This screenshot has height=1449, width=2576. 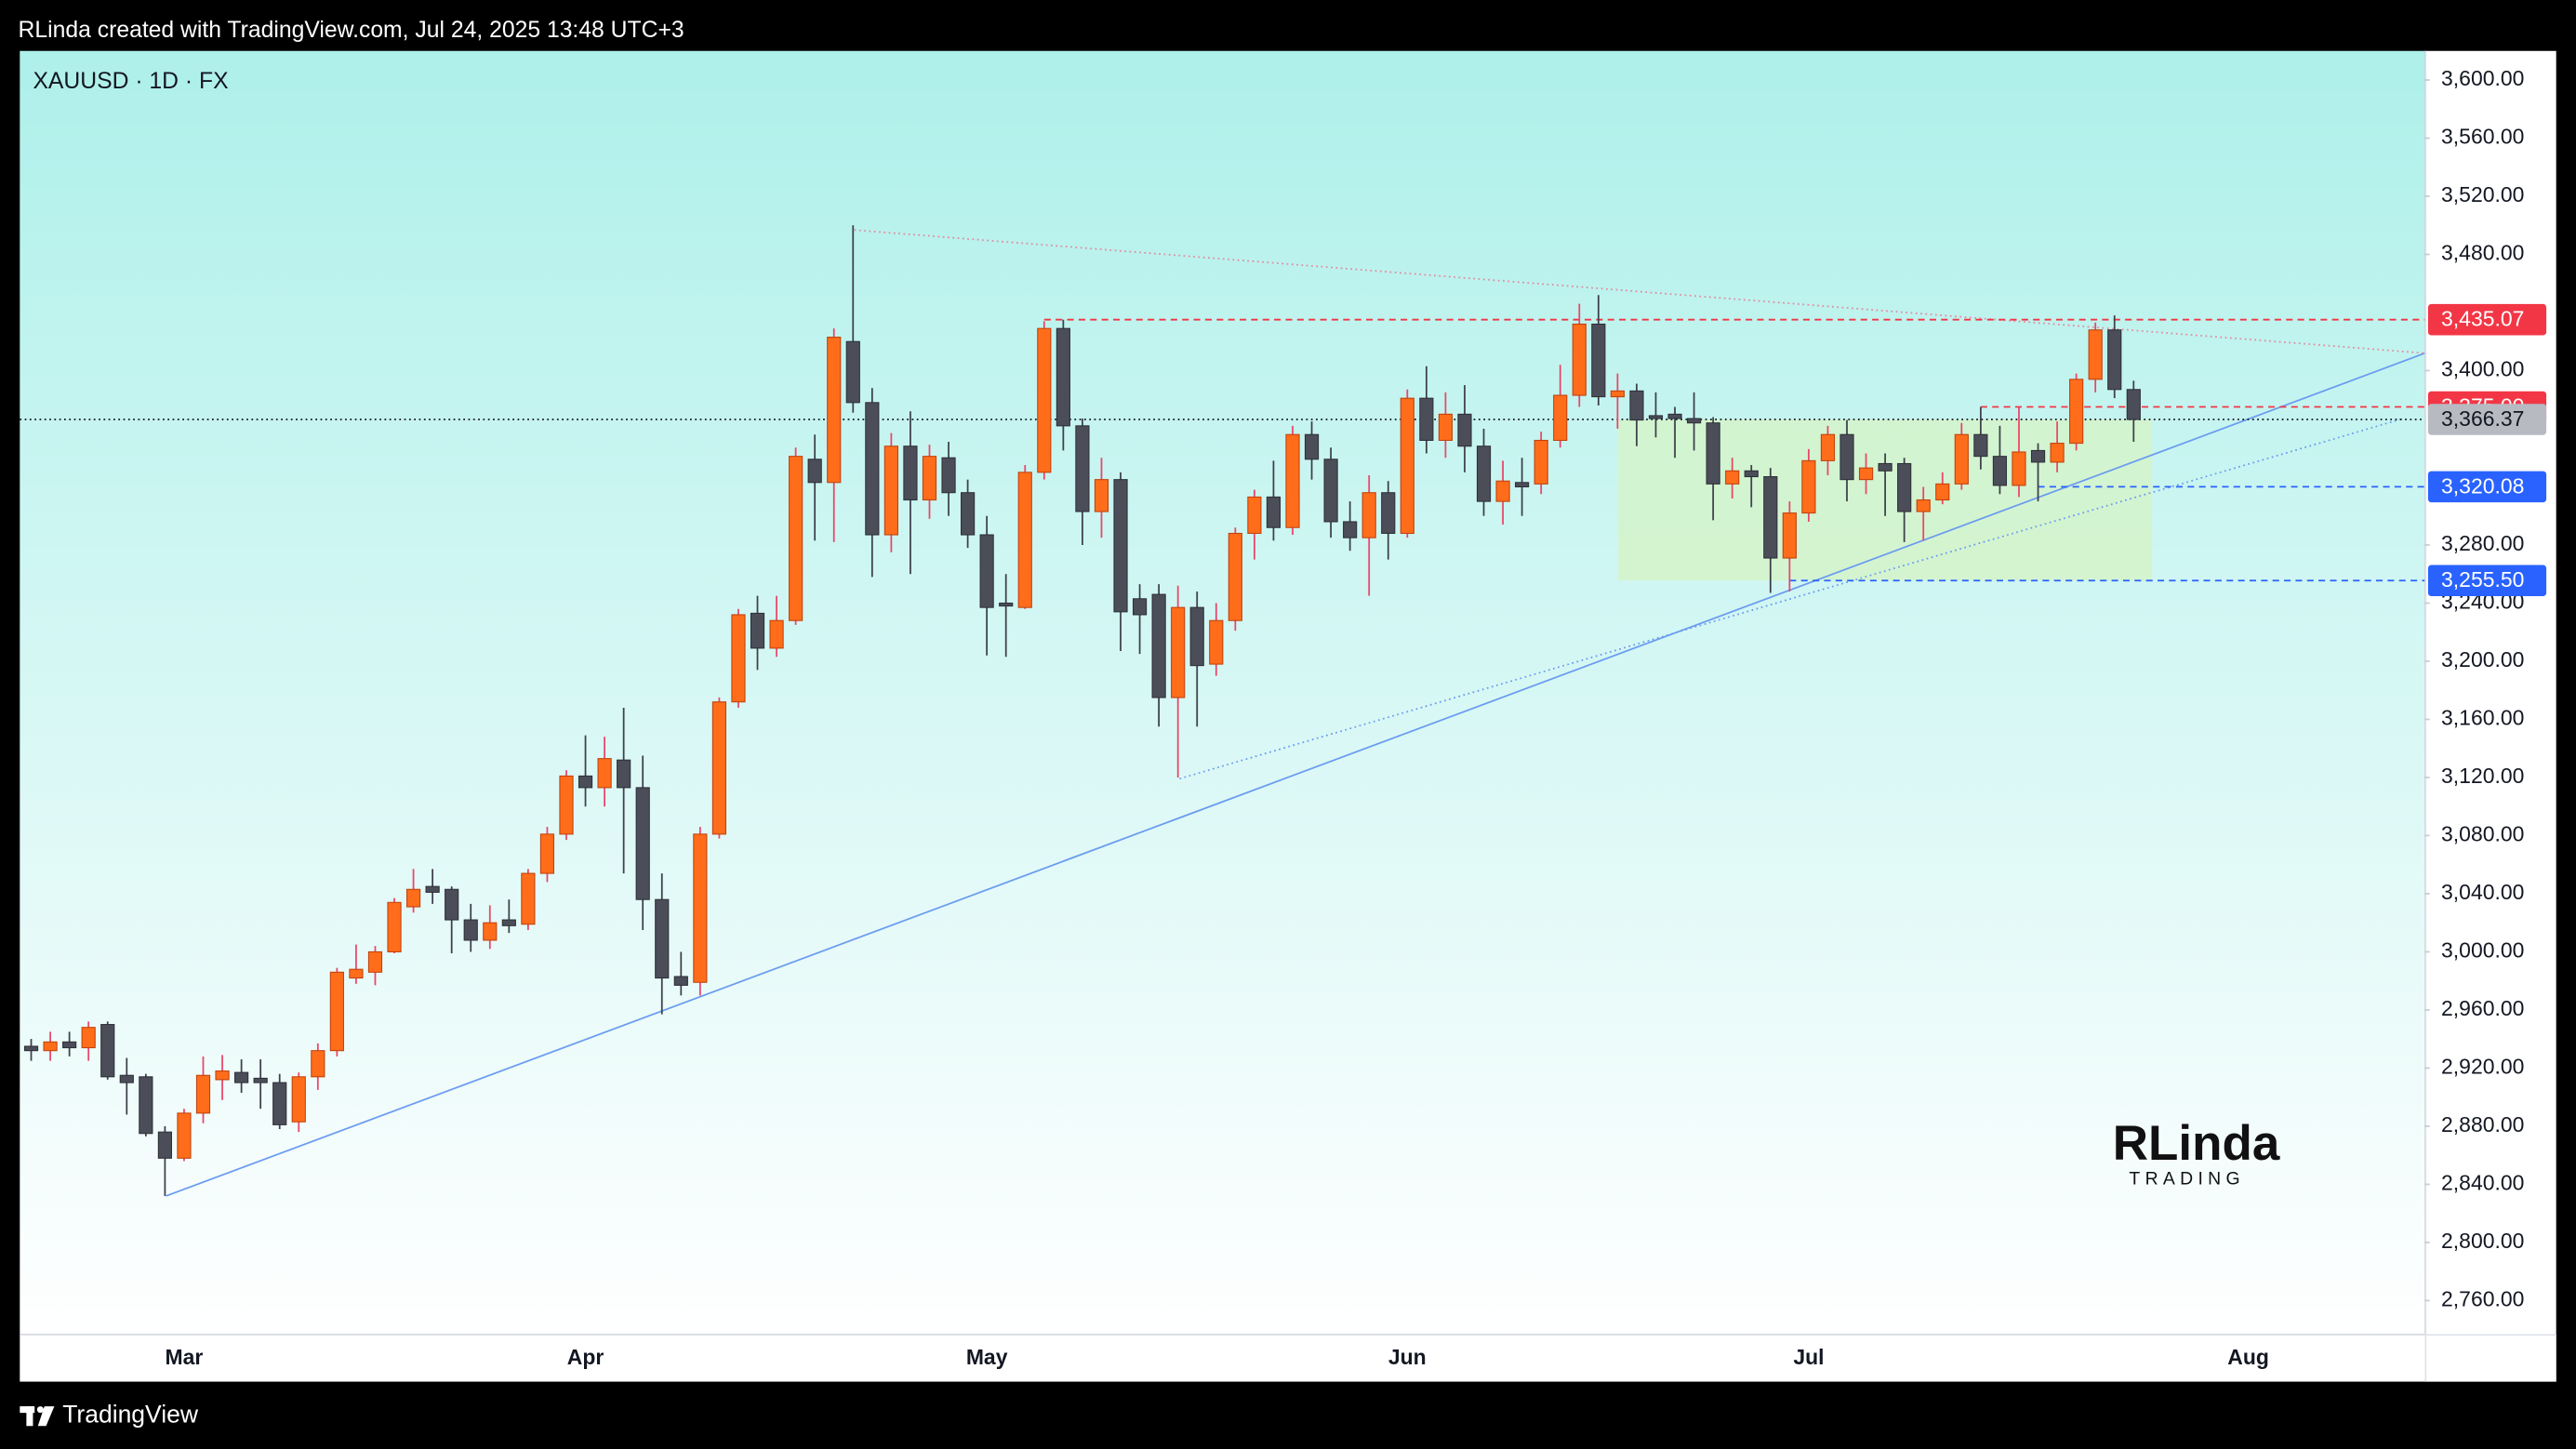 What do you see at coordinates (2482, 253) in the screenshot?
I see `y-tick-label: 3,480.00` at bounding box center [2482, 253].